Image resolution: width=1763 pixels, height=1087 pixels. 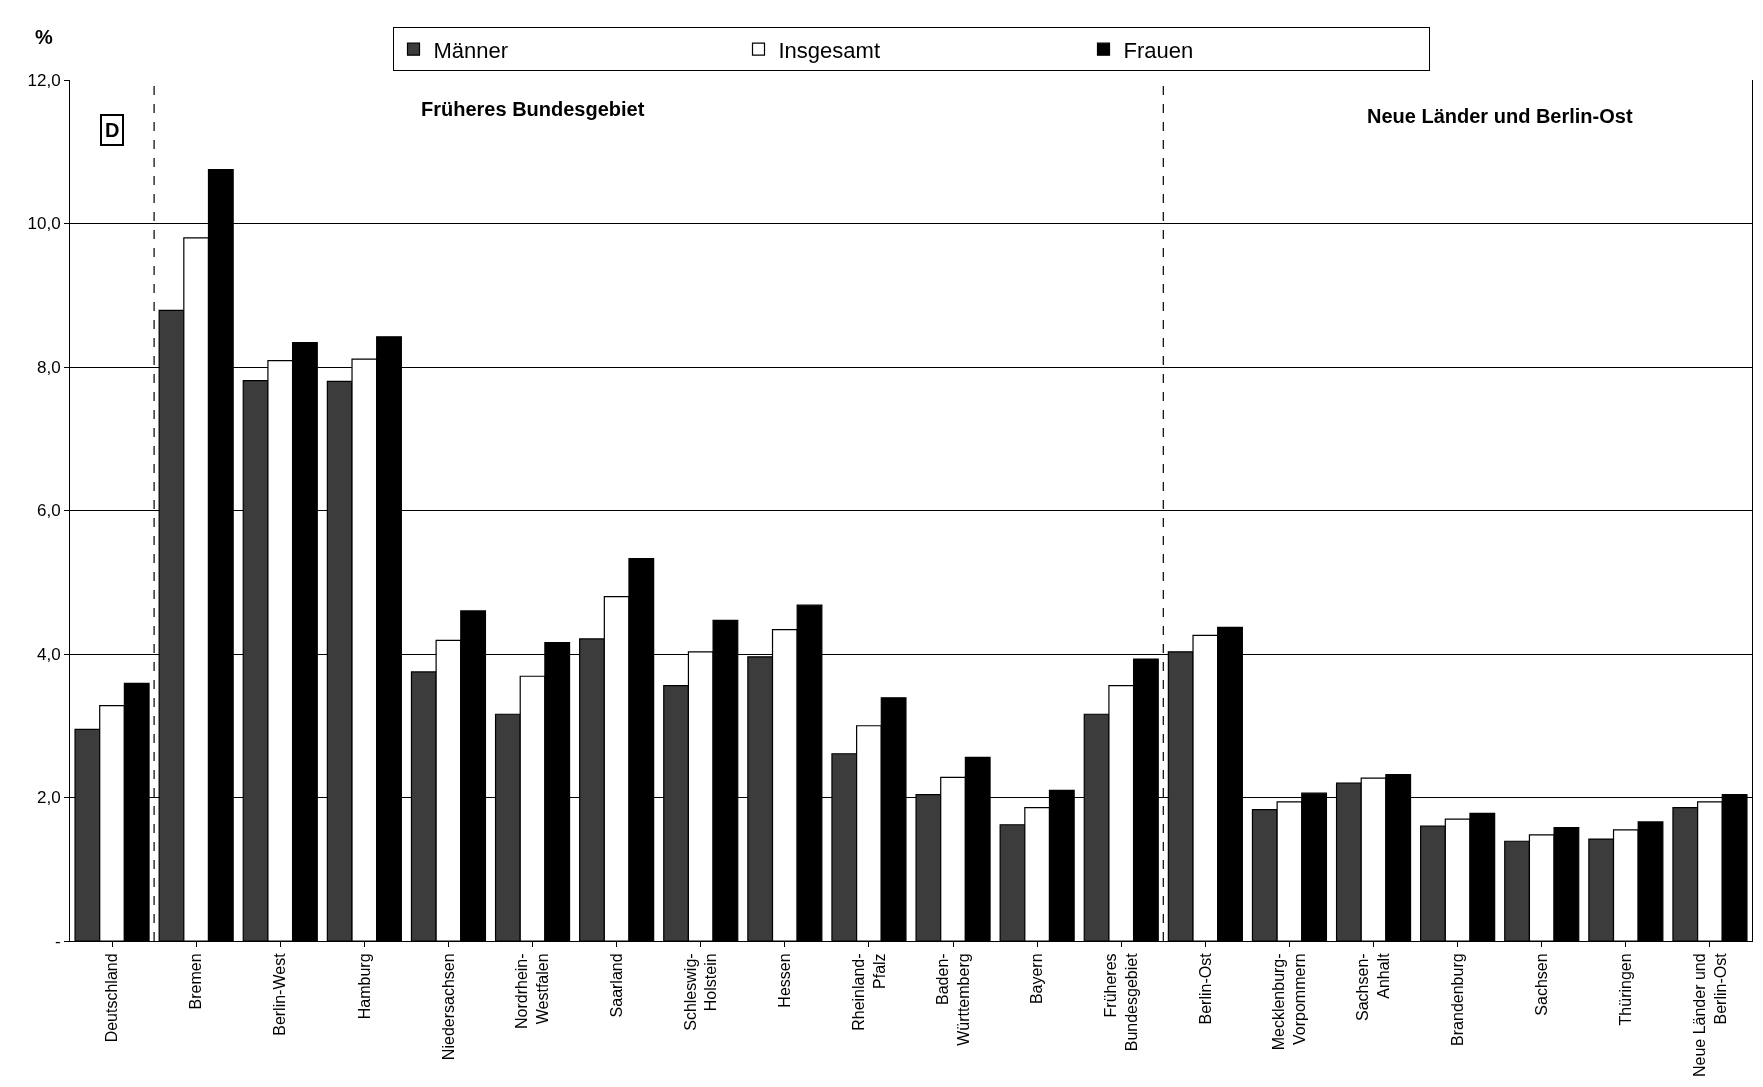 I want to click on x-tick-label: Berlin-West, so click(x=280, y=994).